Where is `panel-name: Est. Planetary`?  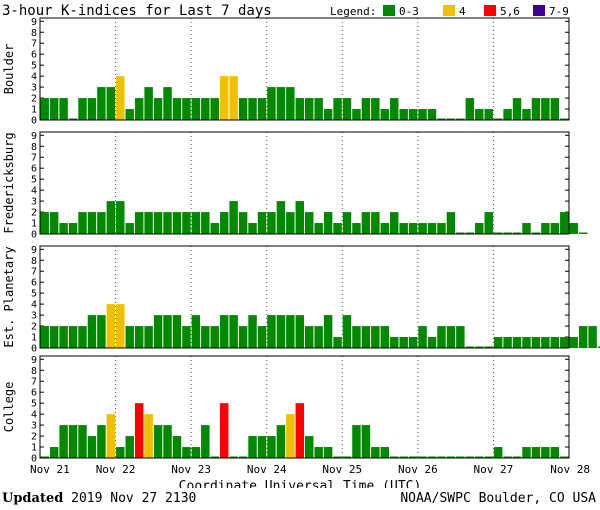
panel-name: Est. Planetary is located at coordinates (9, 296).